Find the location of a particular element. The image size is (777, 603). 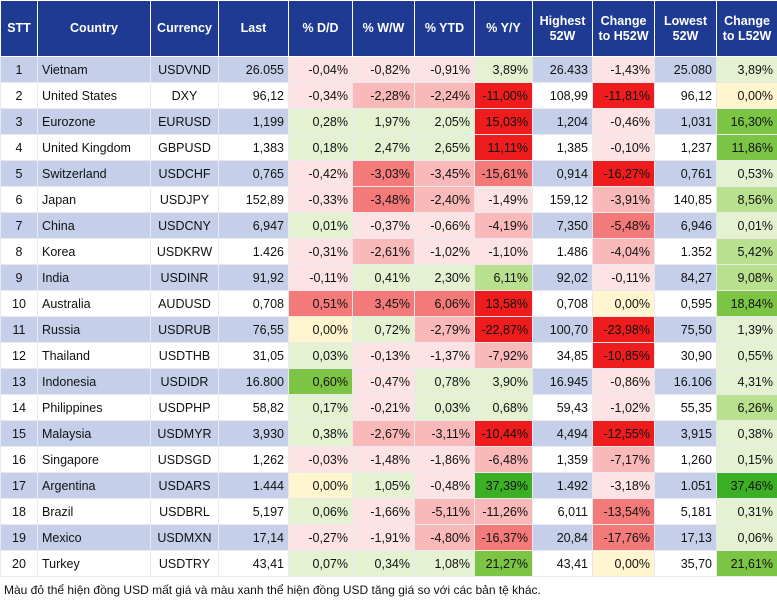

table-cell: -0,04% is located at coordinates (321, 70).